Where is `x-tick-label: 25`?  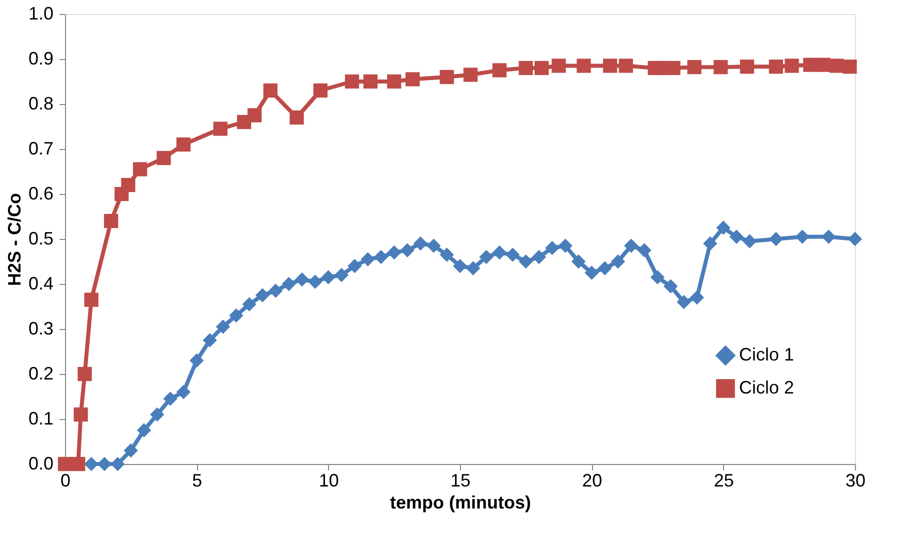
x-tick-label: 25 is located at coordinates (724, 480).